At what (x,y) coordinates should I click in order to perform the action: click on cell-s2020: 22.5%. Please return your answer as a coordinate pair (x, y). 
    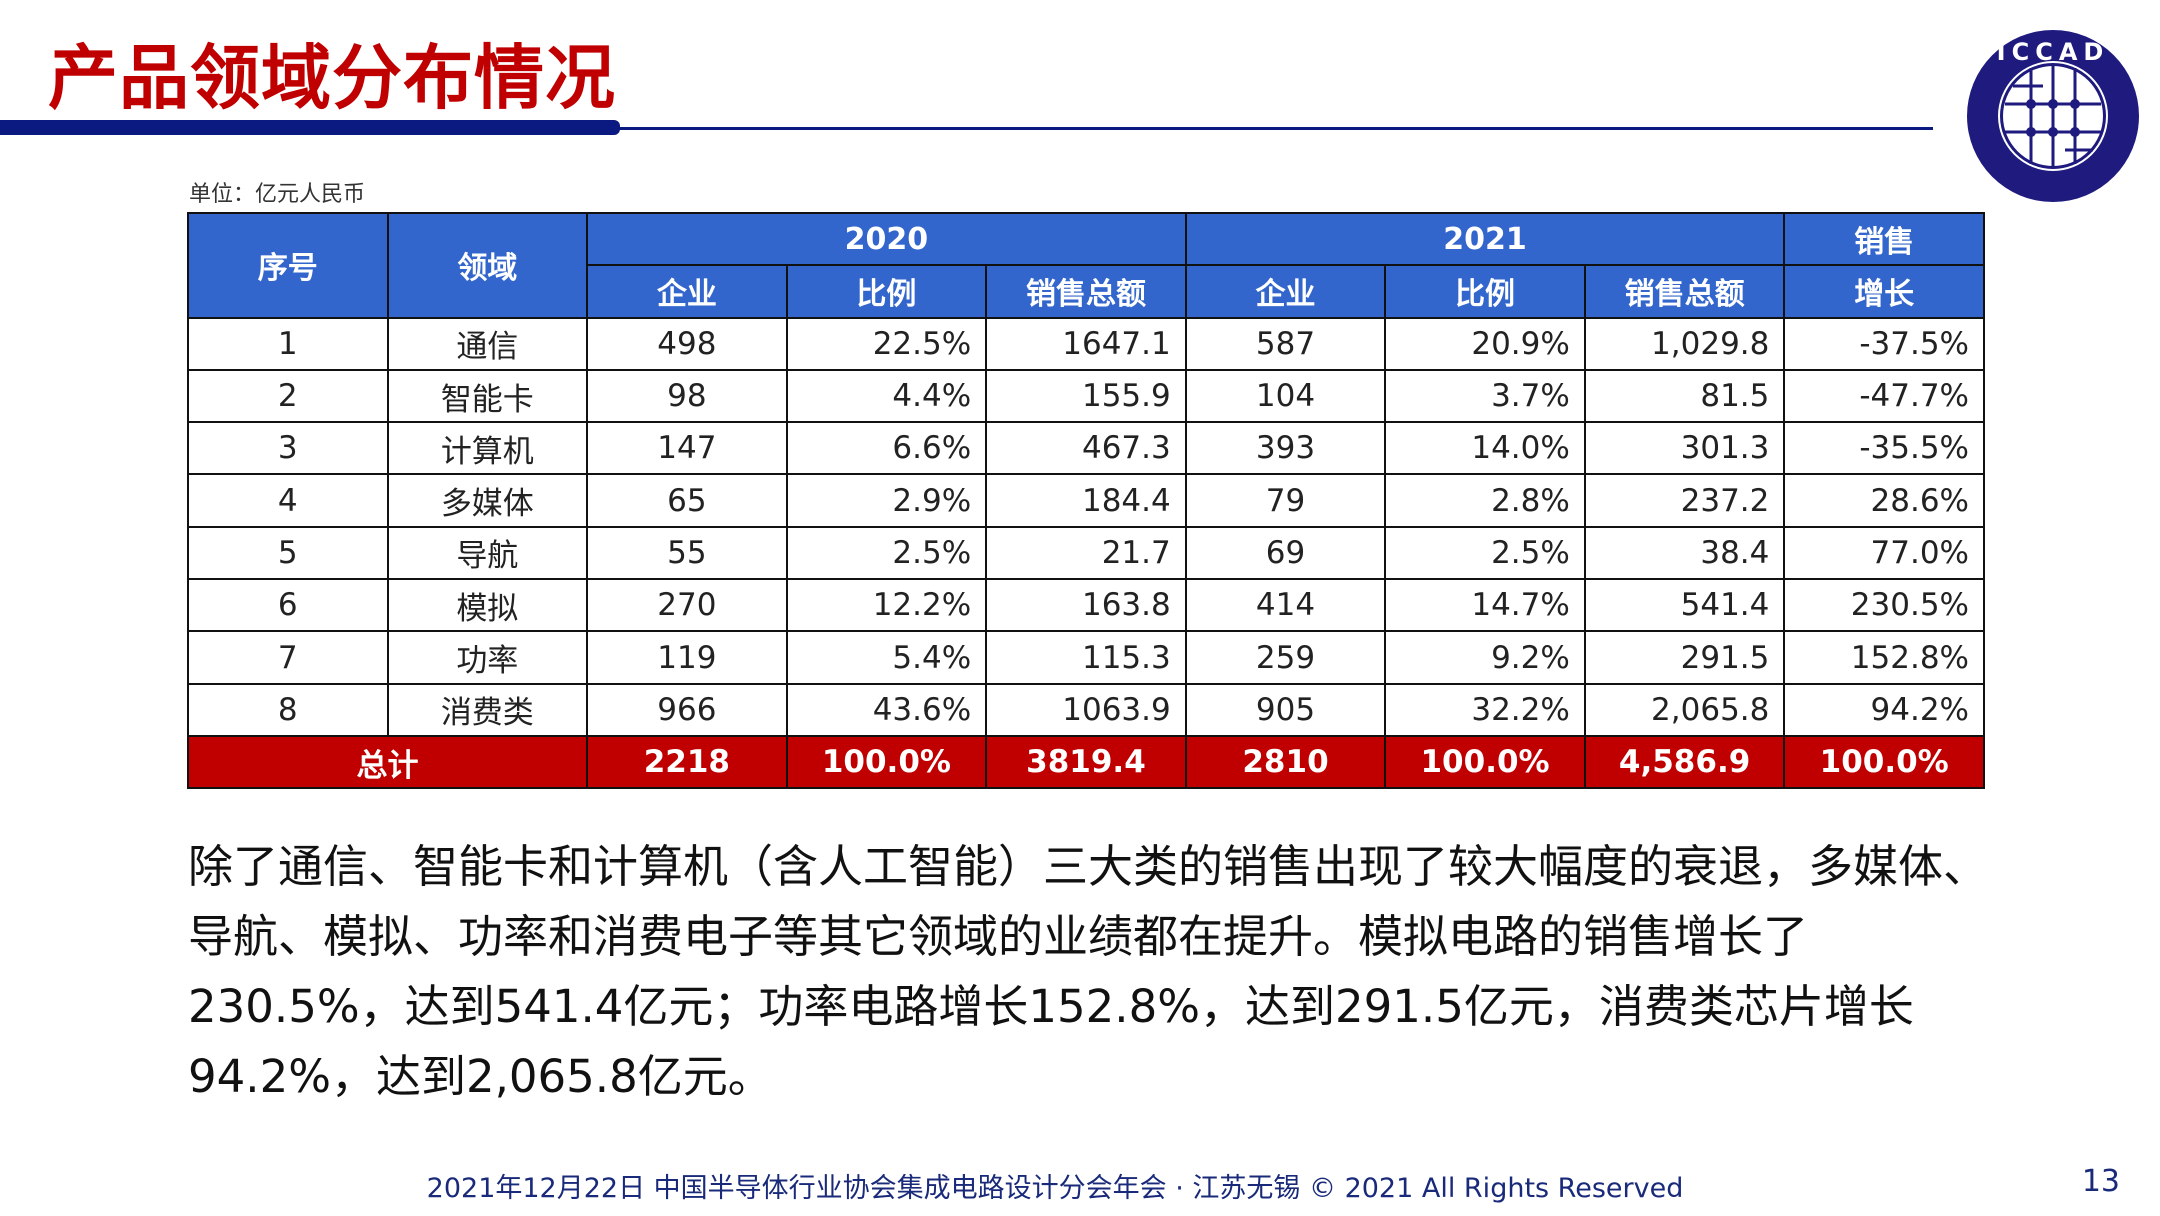
    Looking at the image, I should click on (886, 343).